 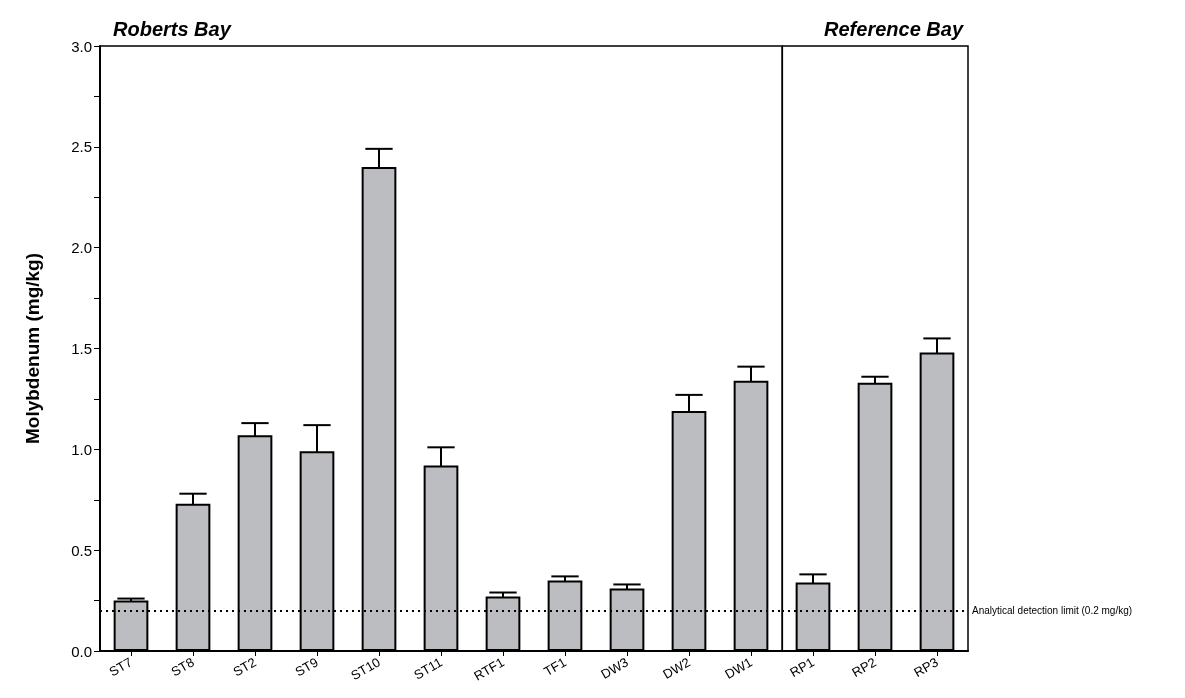 What do you see at coordinates (555, 667) in the screenshot?
I see `x-tick-label: TF1` at bounding box center [555, 667].